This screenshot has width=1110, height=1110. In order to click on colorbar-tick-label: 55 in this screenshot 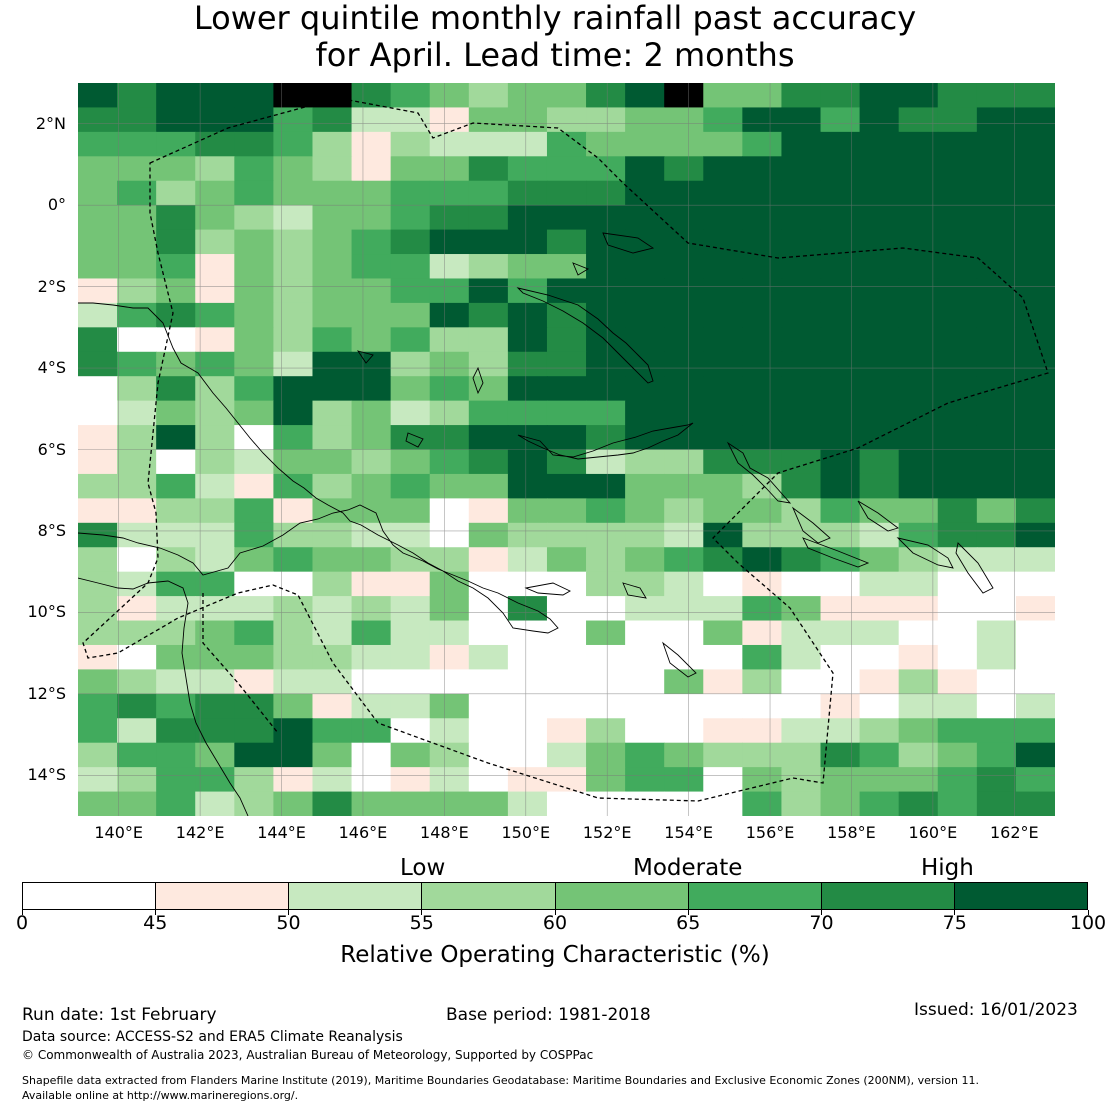, I will do `click(421, 923)`.